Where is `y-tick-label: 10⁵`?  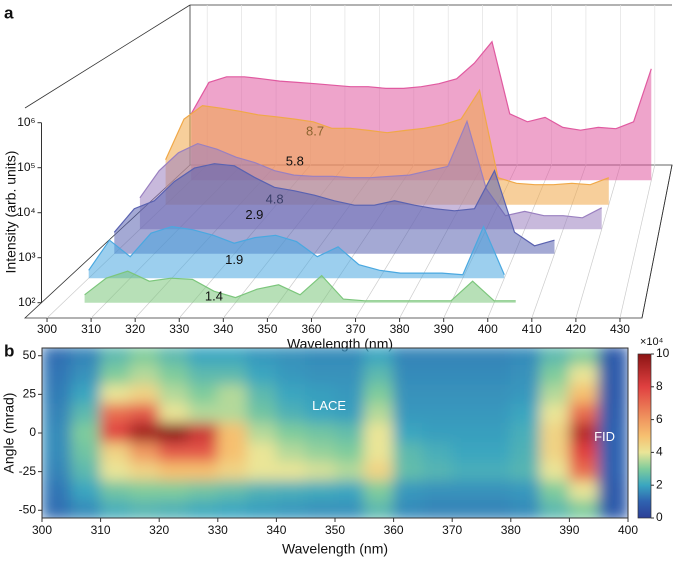 y-tick-label: 10⁵ is located at coordinates (26, 167).